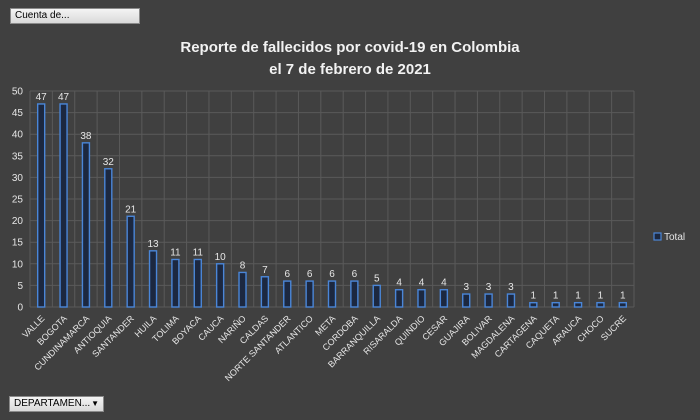  I want to click on y-tick-label: 20, so click(18, 221).